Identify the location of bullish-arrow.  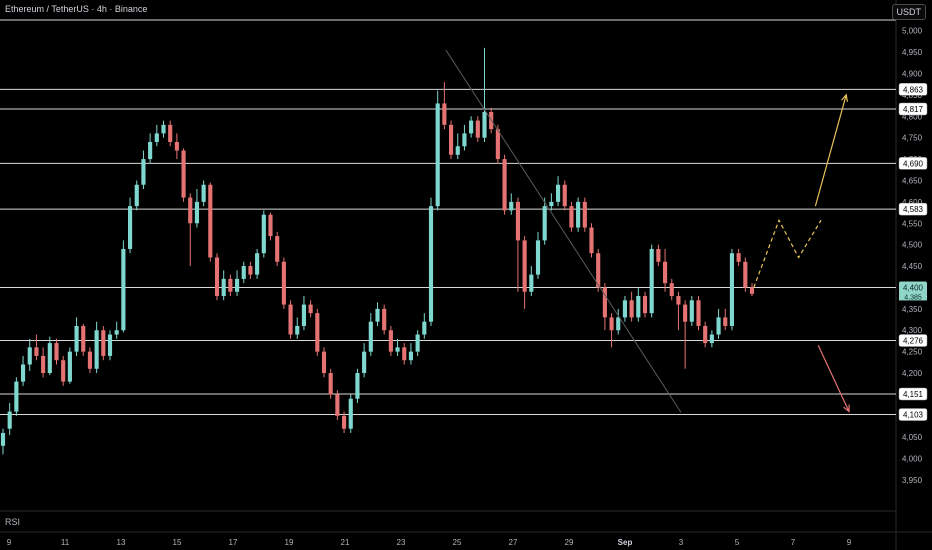
(830, 150).